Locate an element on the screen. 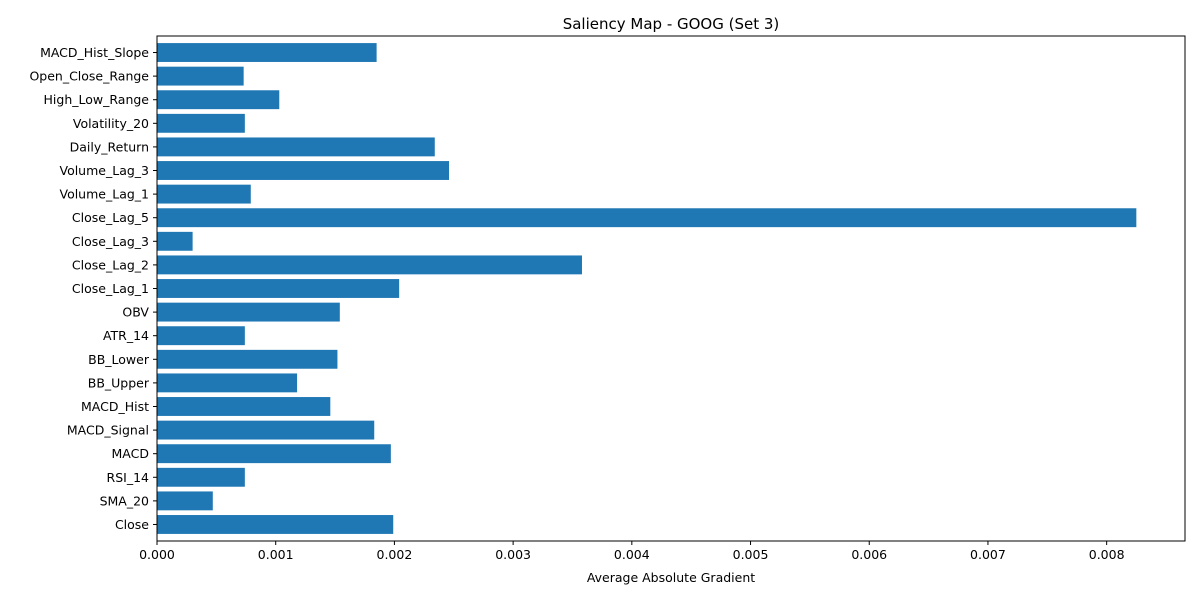 The image size is (1200, 600). y-tick-label: Close_Lag_2 is located at coordinates (110, 264).